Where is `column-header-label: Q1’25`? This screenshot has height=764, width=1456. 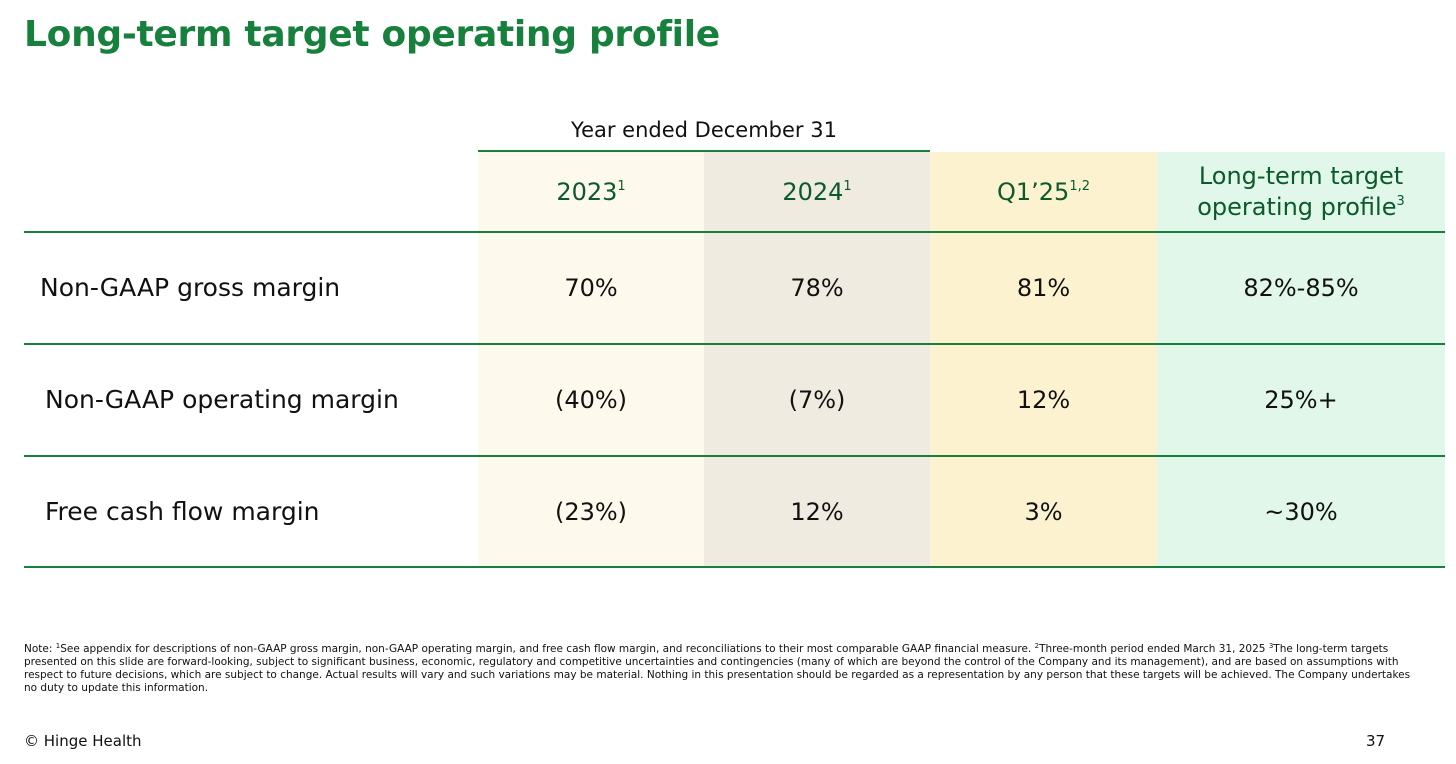 column-header-label: Q1’25 is located at coordinates (1033, 192).